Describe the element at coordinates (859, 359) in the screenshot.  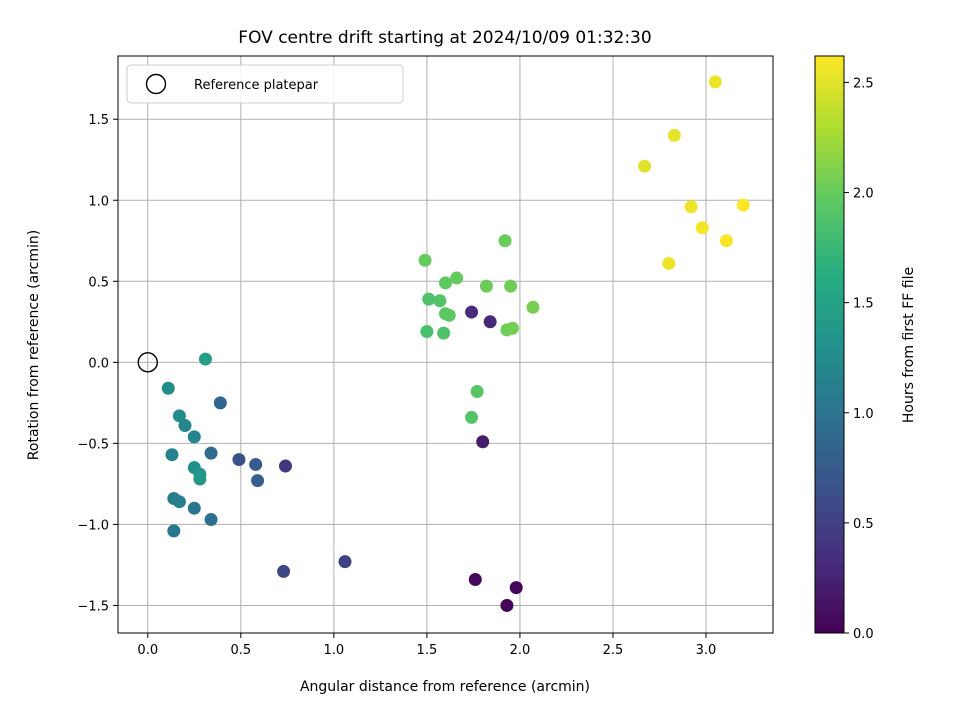
I see `colorbar-ticks: 0.0 0.5 1.0 1.5 2.0 2.5` at that location.